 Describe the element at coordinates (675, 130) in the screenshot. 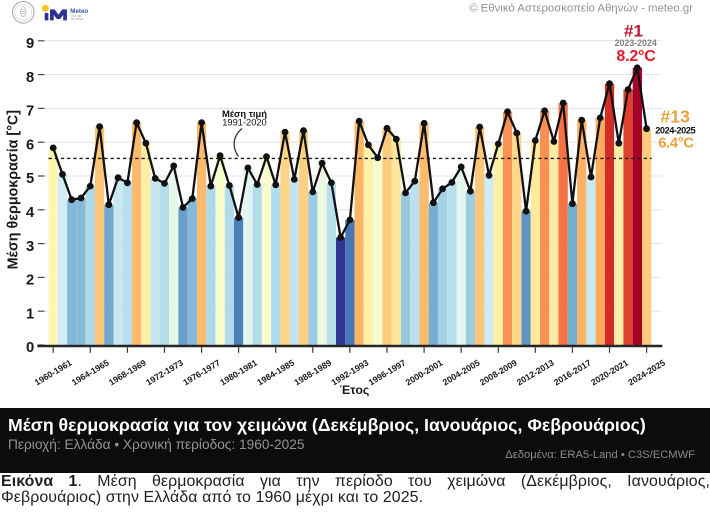

I see `svg-text: 2024-2025` at that location.